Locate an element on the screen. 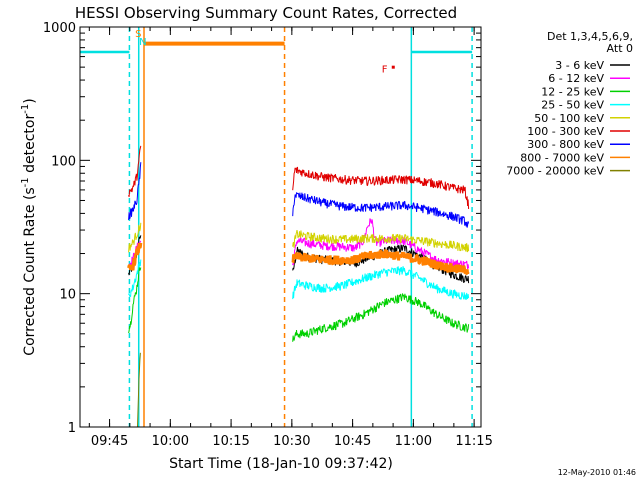 The width and height of the screenshot is (640, 480). y-tick-label-3: 1000 is located at coordinates (59, 28).